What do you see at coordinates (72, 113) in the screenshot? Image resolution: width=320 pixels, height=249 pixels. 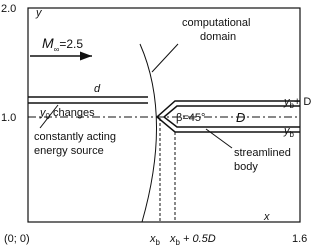 I see `text: changes` at bounding box center [72, 113].